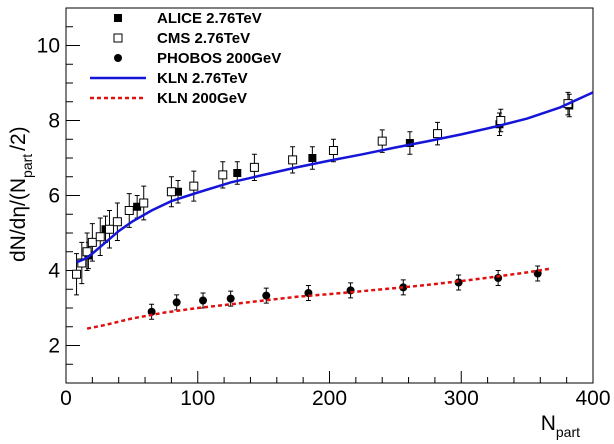 The image size is (614, 444). Describe the element at coordinates (21, 194) in the screenshot. I see `y-axis-label: dN/dη/(Npart/2)` at that location.